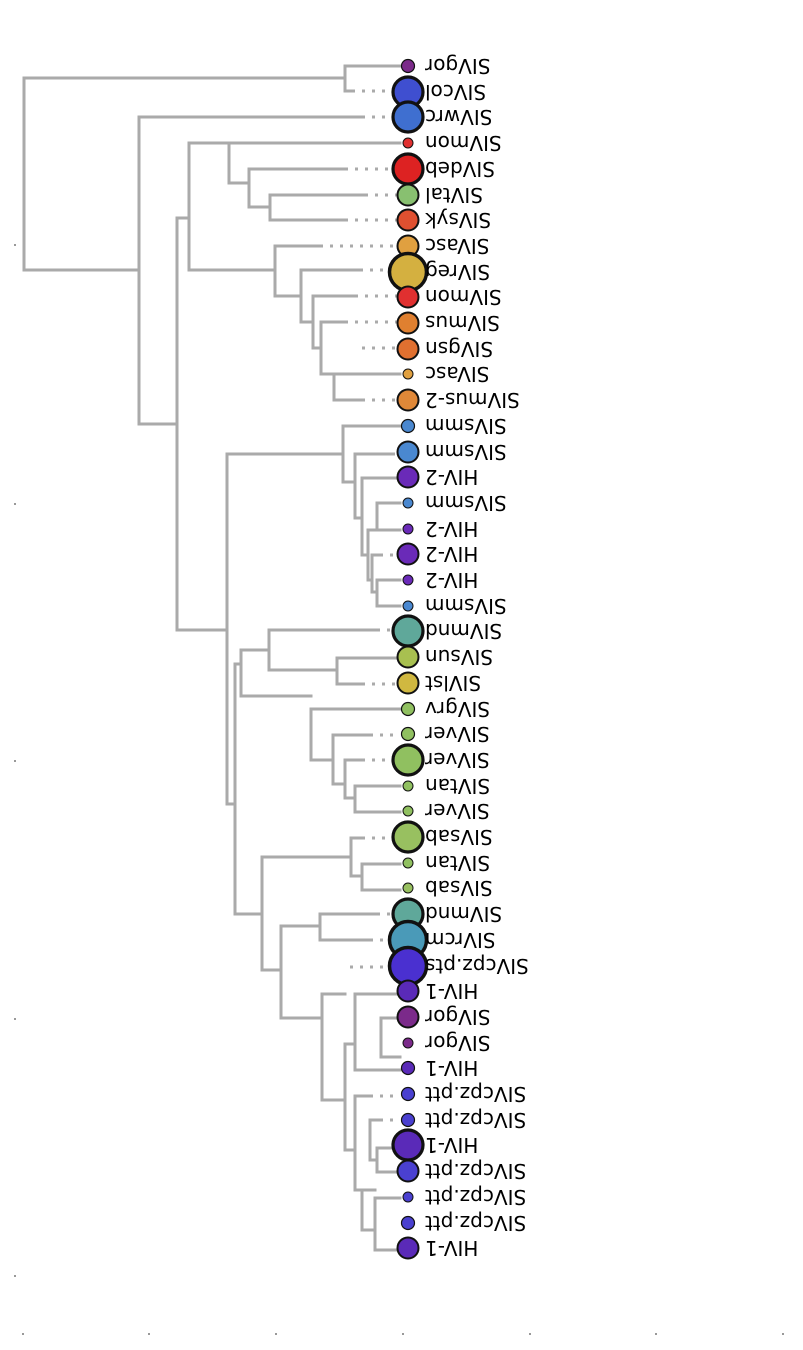 Image resolution: width=803 pixels, height=1350 pixels. Describe the element at coordinates (457, 272) in the screenshot. I see `tip-label: SIVreg` at that location.